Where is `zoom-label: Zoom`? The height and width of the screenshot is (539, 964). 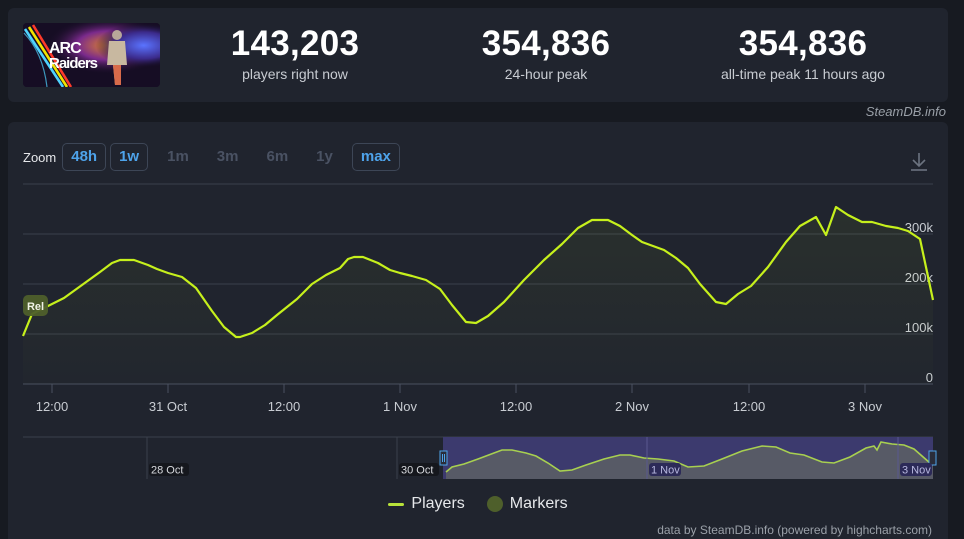 zoom-label: Zoom is located at coordinates (40, 157).